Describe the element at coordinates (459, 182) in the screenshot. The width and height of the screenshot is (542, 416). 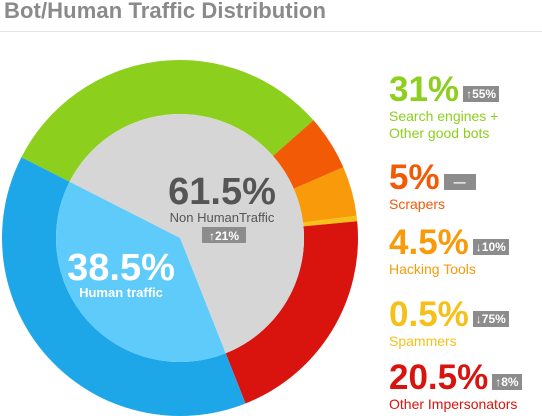
I see `legend-change-badge: —` at that location.